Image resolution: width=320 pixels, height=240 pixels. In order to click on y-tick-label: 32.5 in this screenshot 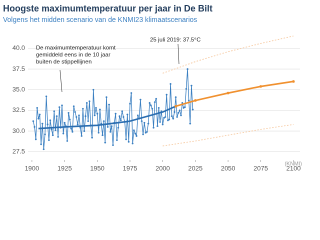, I will do `click(18, 110)`.